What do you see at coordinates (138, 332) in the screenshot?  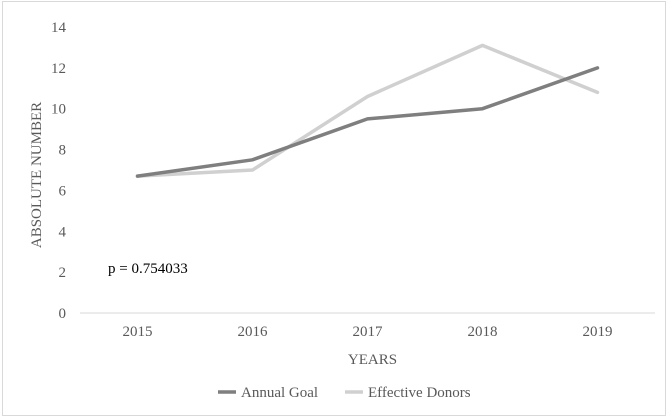 I see `x-tick-label: 2015` at bounding box center [138, 332].